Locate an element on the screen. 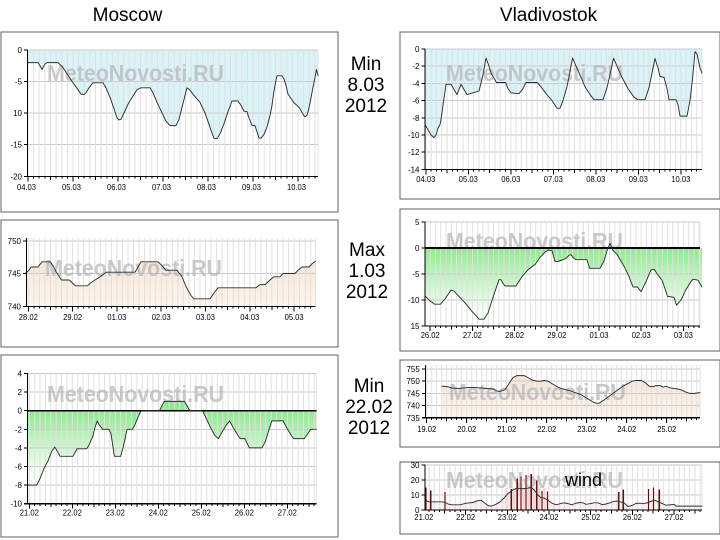  svg-text: 755 is located at coordinates (413, 369).